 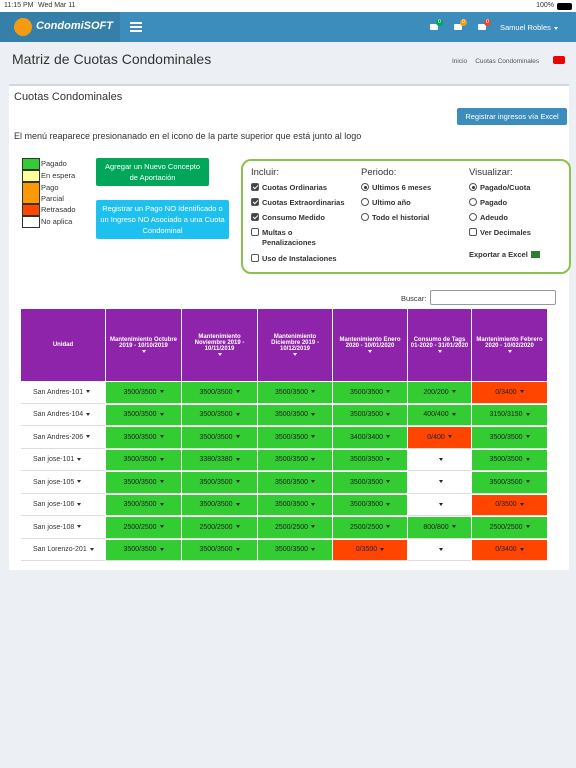 What do you see at coordinates (219, 459) in the screenshot?
I see `fee-value: 3380/3380` at bounding box center [219, 459].